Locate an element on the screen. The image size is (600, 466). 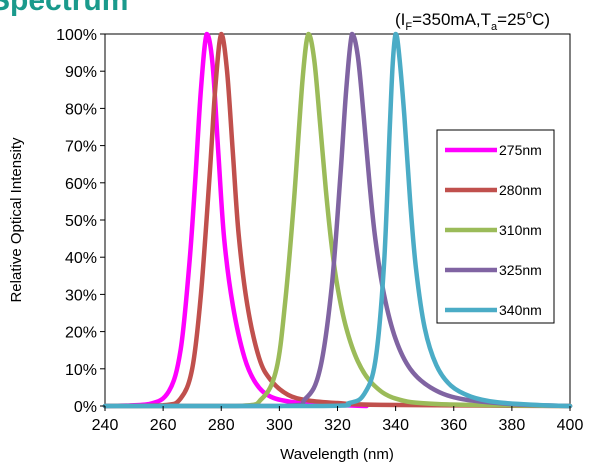
y-axis-label: Relative Optical Intensity is located at coordinates (16, 220).